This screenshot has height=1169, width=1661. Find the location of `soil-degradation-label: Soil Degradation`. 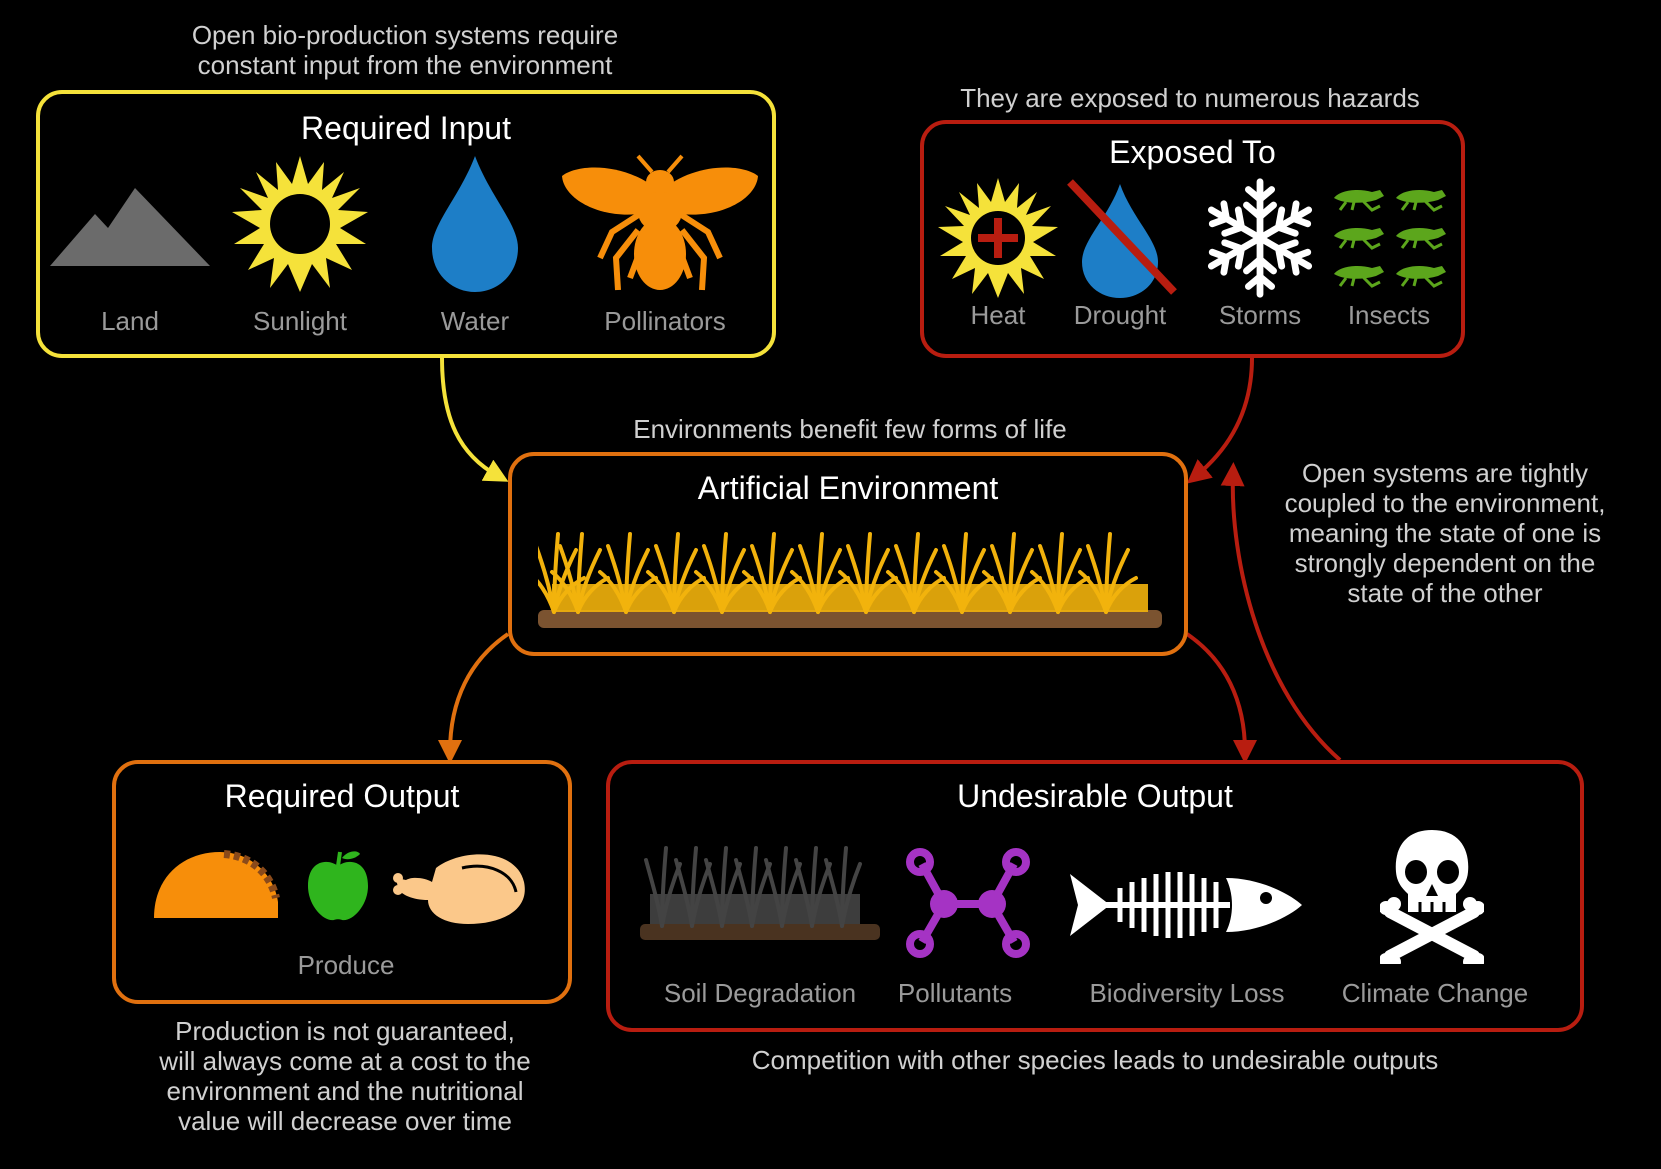

soil-degradation-label: Soil Degradation is located at coordinates (760, 993).